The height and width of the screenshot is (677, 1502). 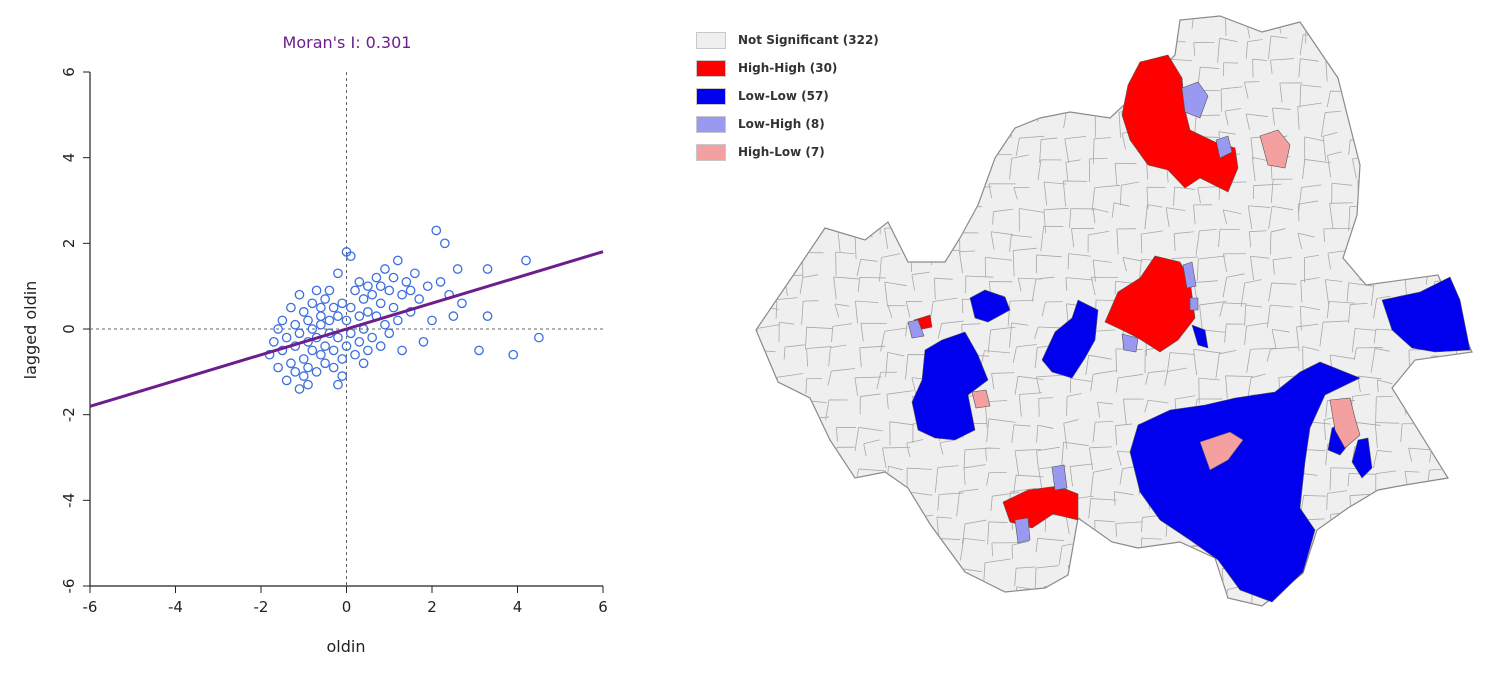 I want to click on x-tick-label: -2, so click(x=261, y=607).